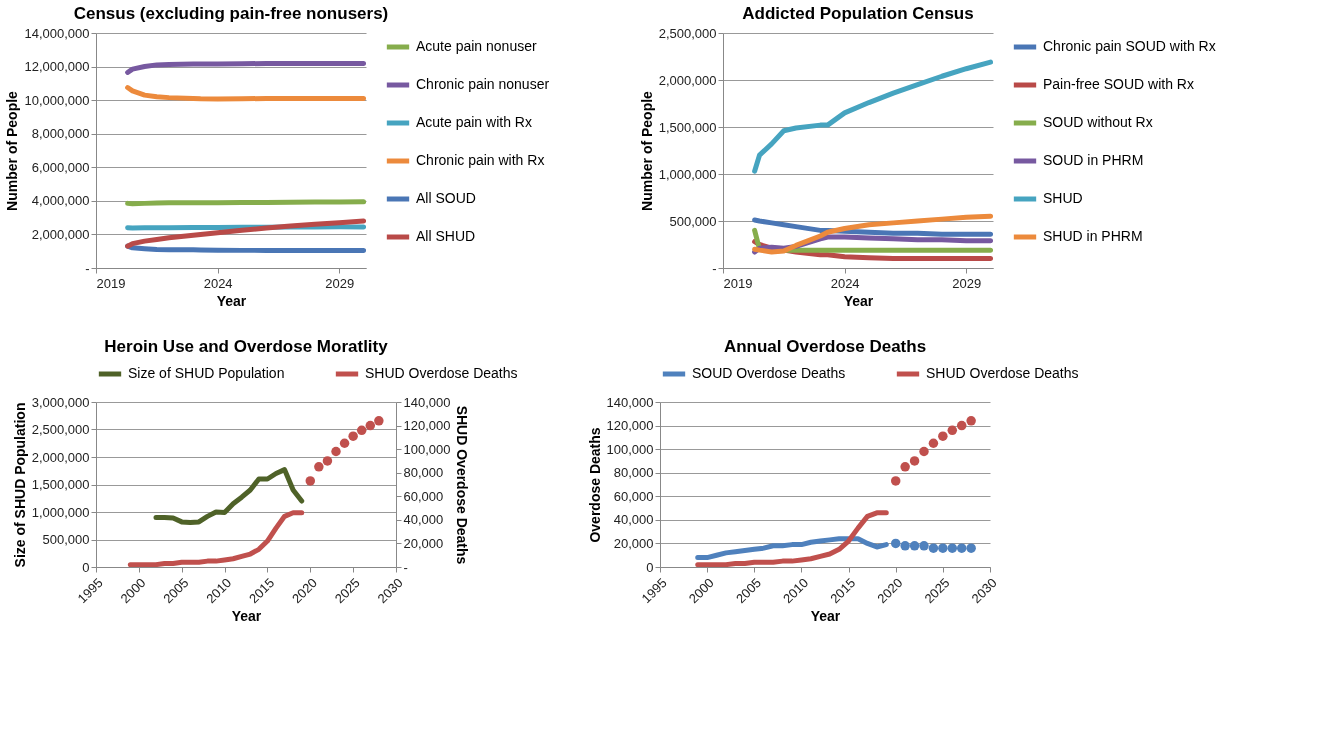 The image size is (1326, 740). Describe the element at coordinates (57, 33) in the screenshot. I see `y-tick-label: 14,000,000` at that location.